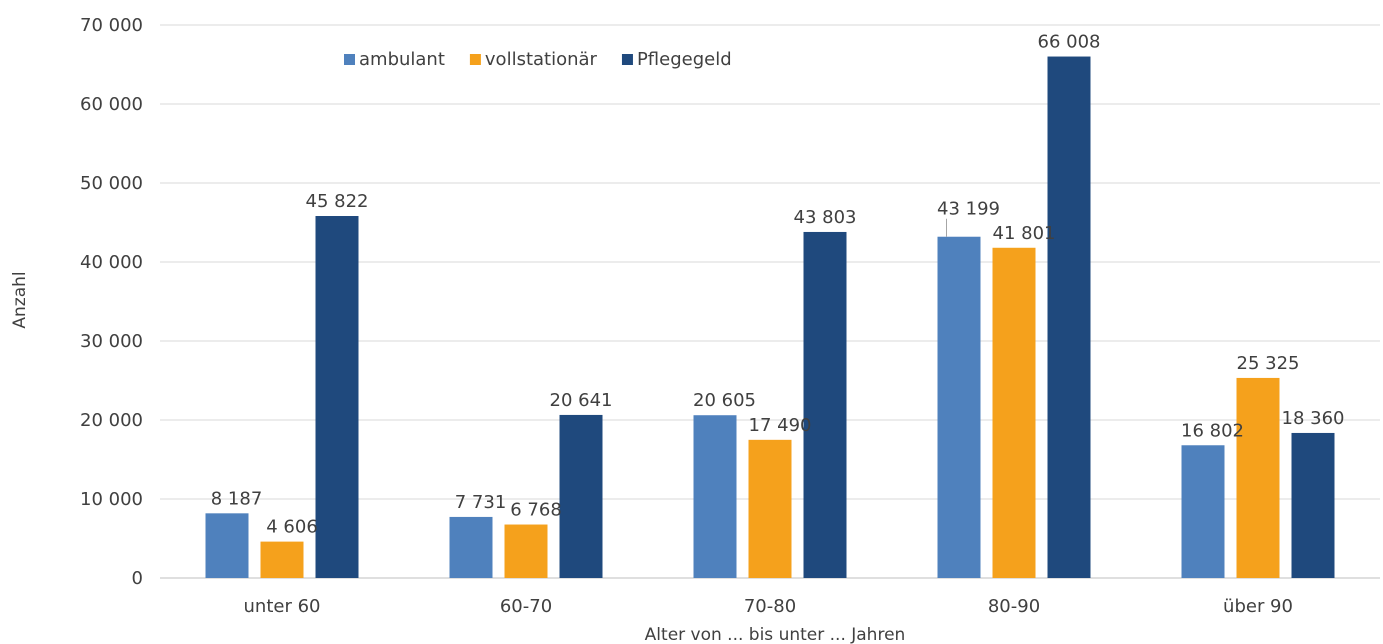  What do you see at coordinates (825, 217) in the screenshot?
I see `data-label: 43 803` at bounding box center [825, 217].